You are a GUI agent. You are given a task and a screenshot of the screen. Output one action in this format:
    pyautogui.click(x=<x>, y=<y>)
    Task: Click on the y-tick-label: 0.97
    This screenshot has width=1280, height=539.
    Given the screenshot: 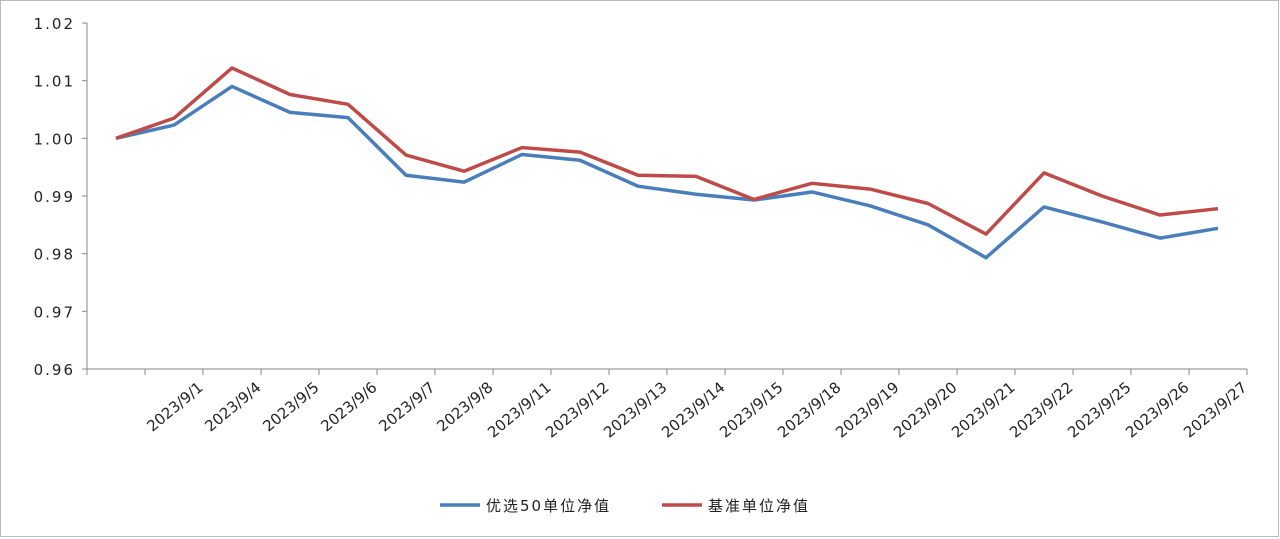 What is the action you would take?
    pyautogui.click(x=54, y=312)
    